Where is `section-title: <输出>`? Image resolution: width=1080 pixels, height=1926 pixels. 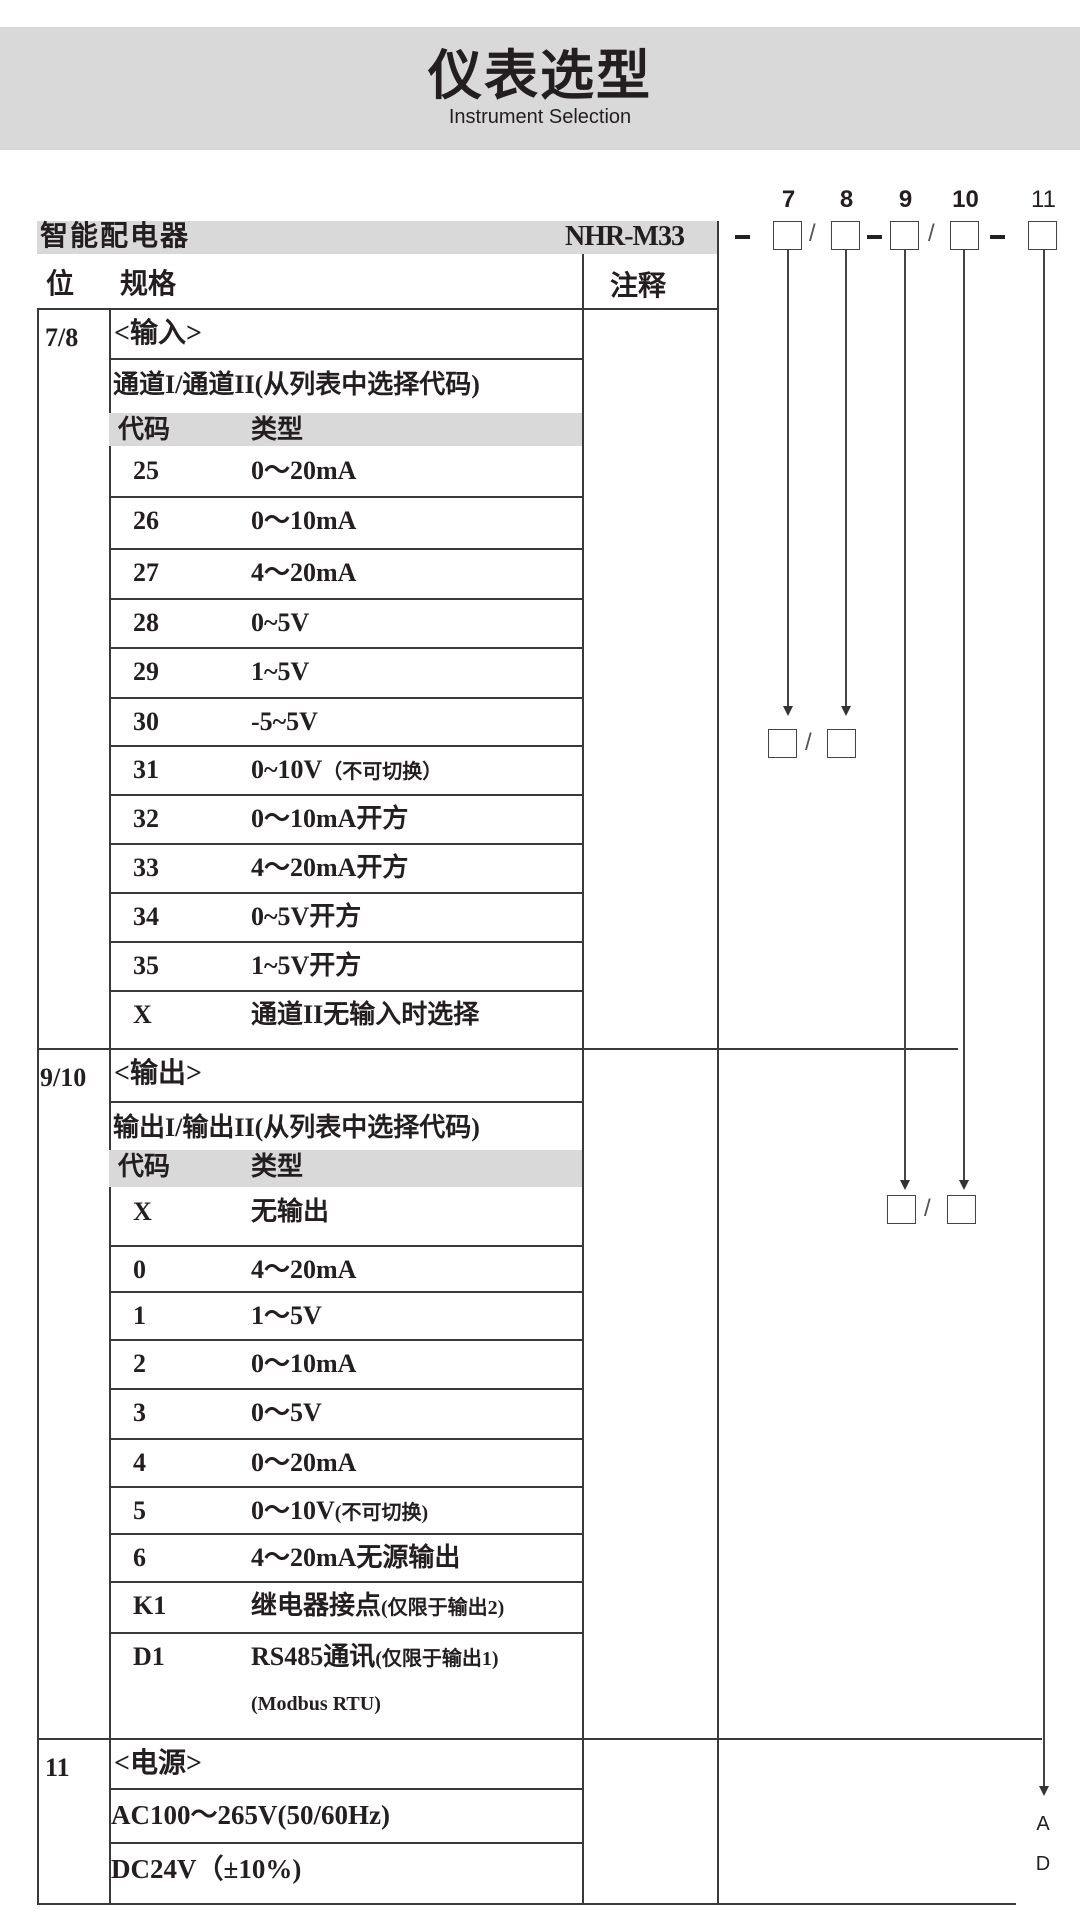
section-title: <输出> is located at coordinates (158, 1073).